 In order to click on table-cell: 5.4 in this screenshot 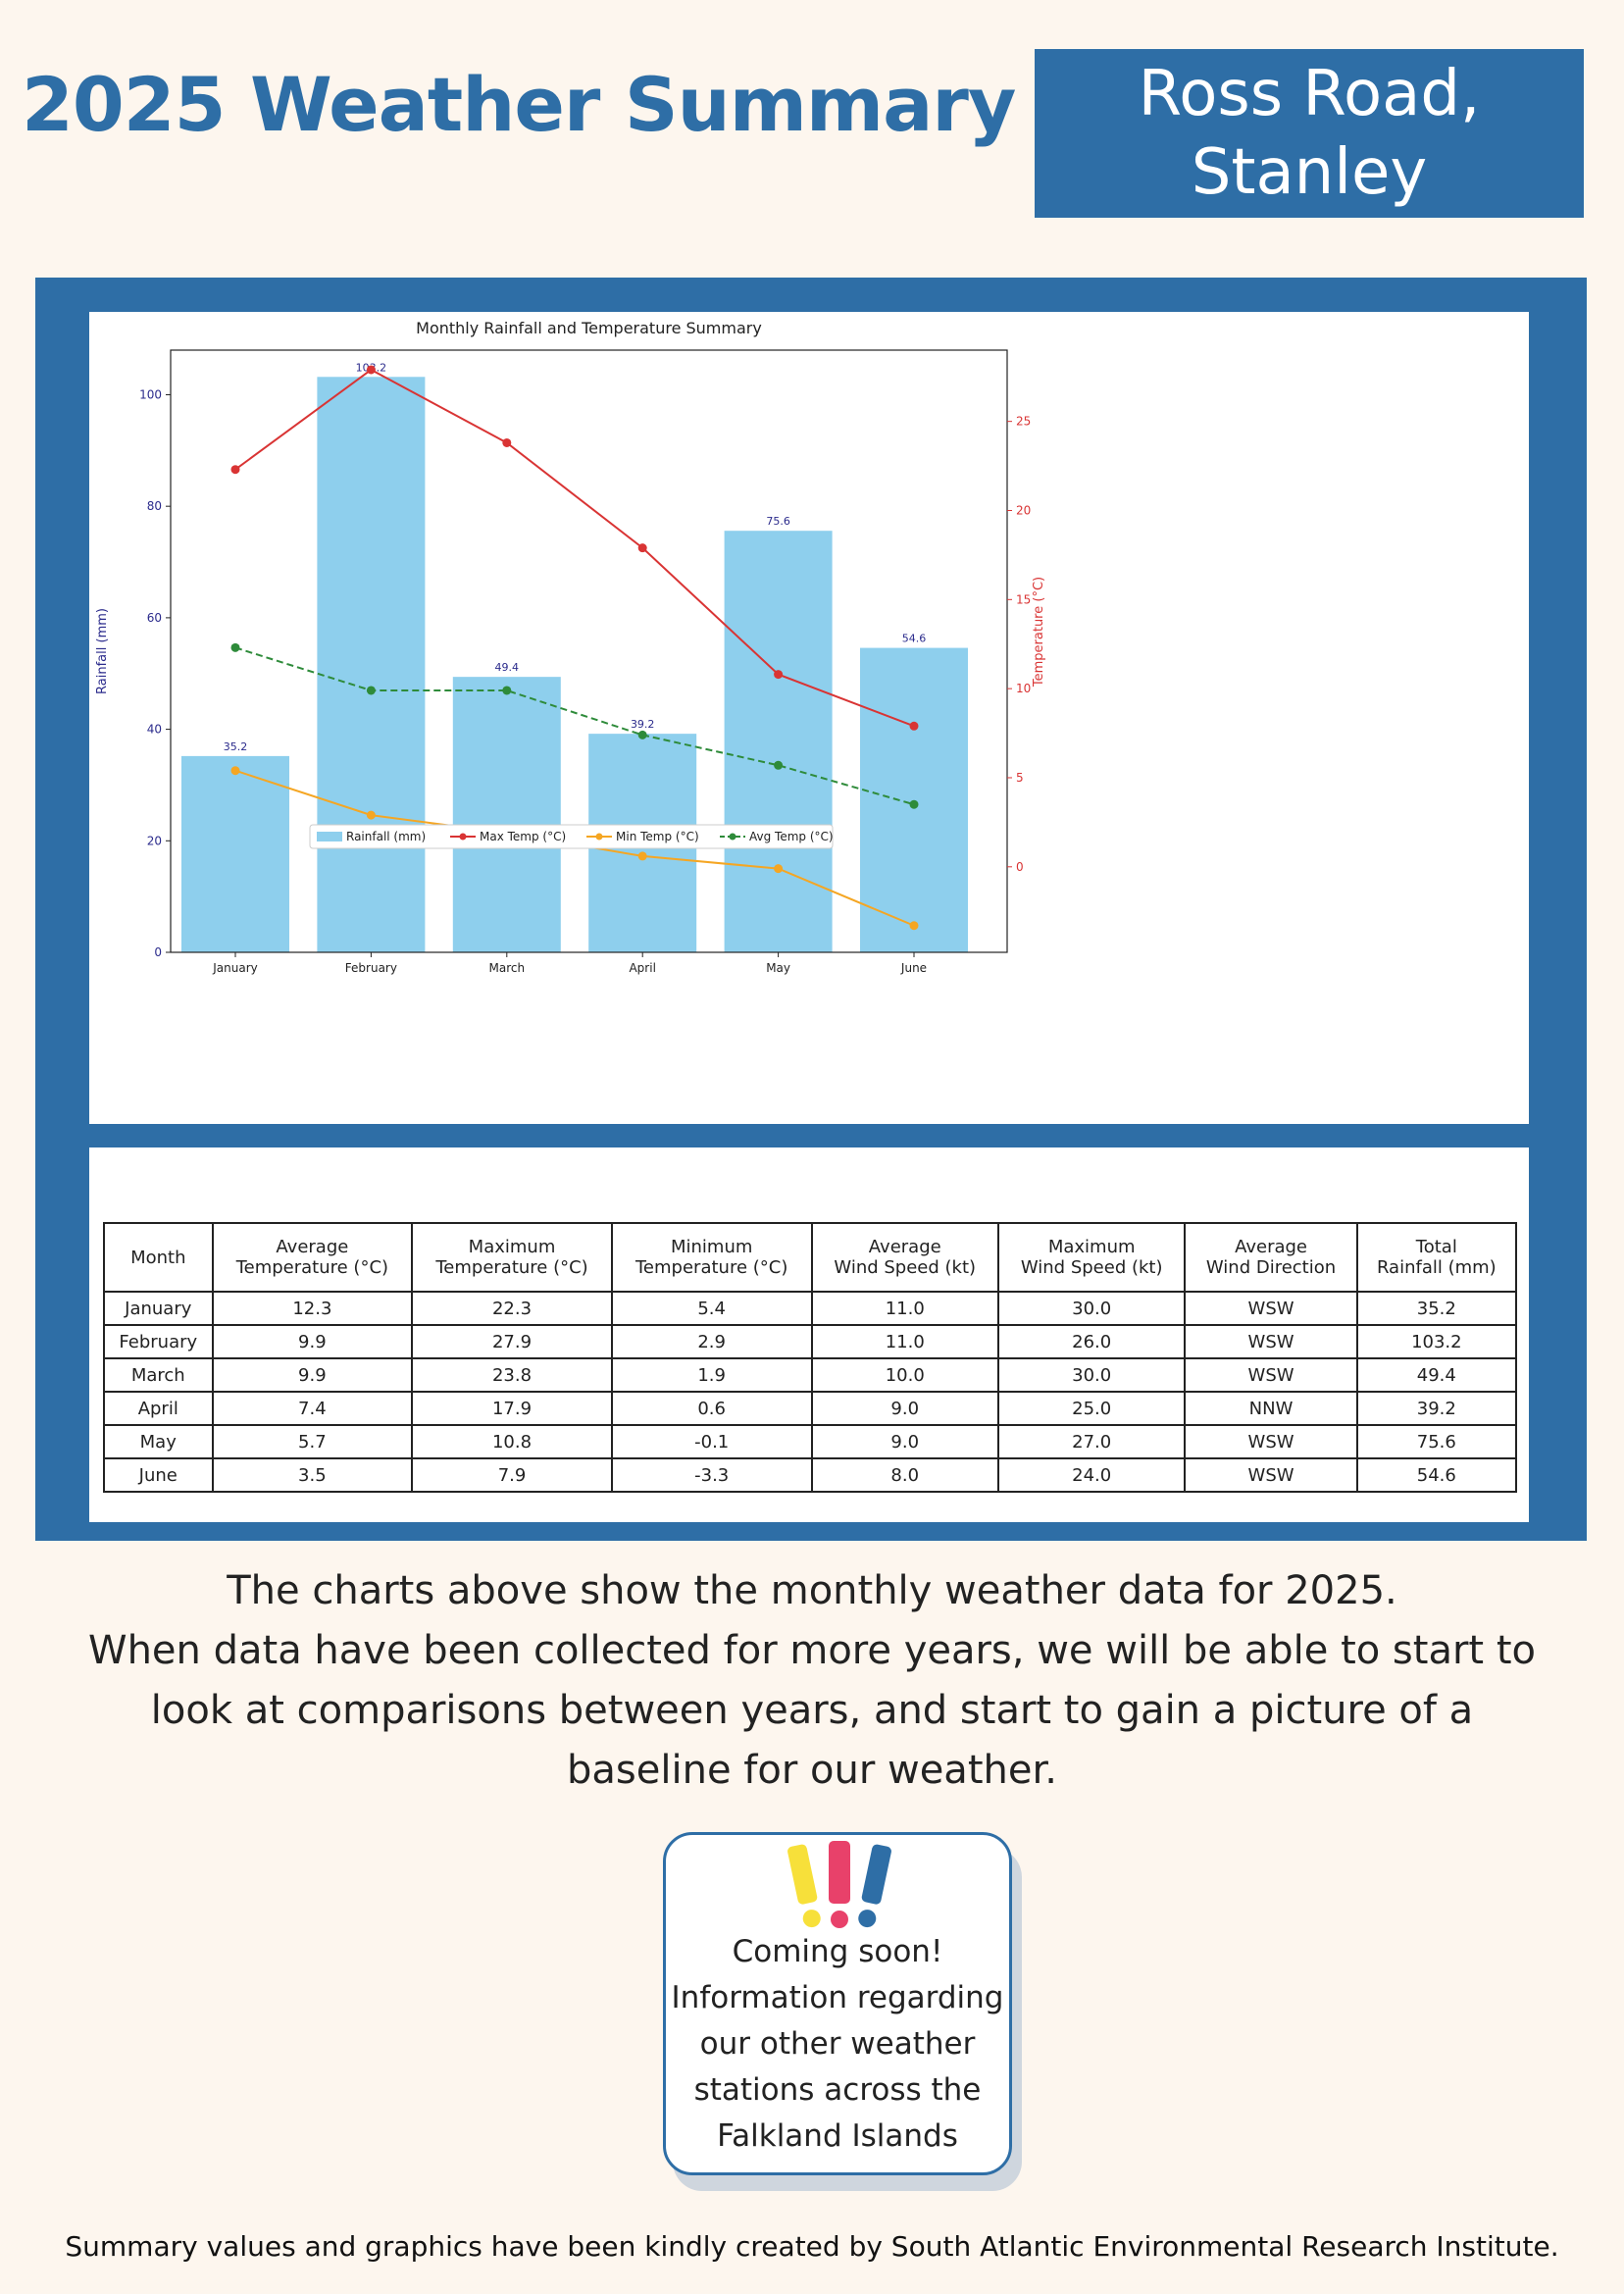, I will do `click(711, 1308)`.